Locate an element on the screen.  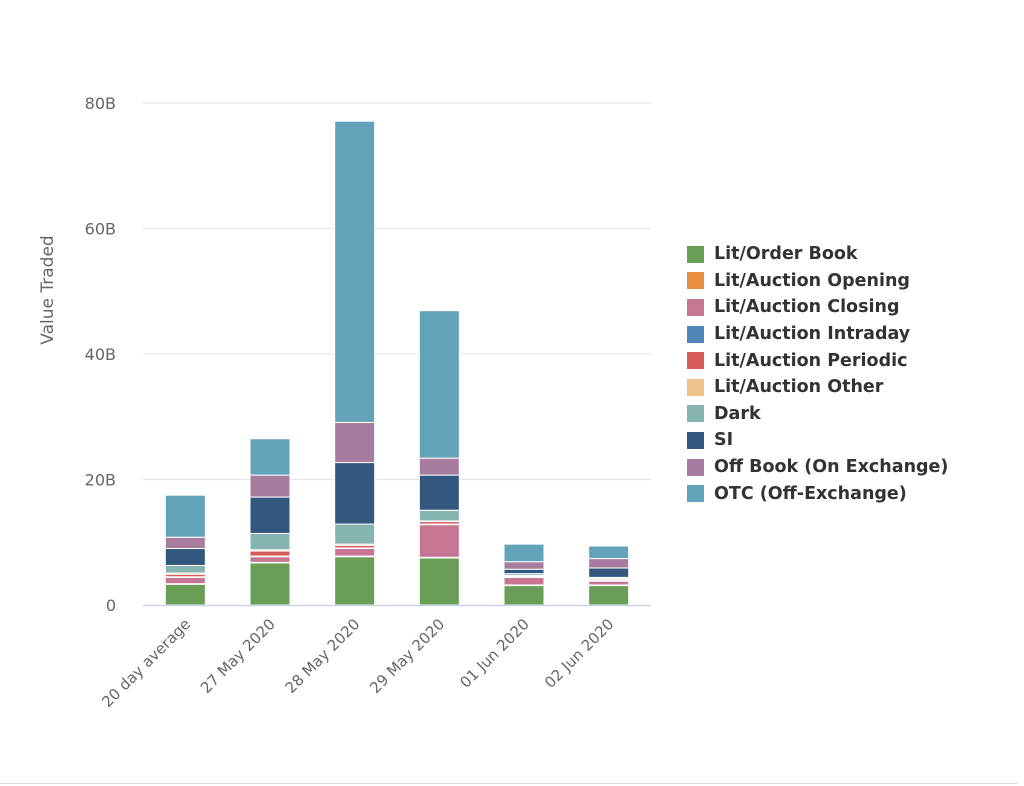
x-tick-label: 20 day average is located at coordinates (146, 663).